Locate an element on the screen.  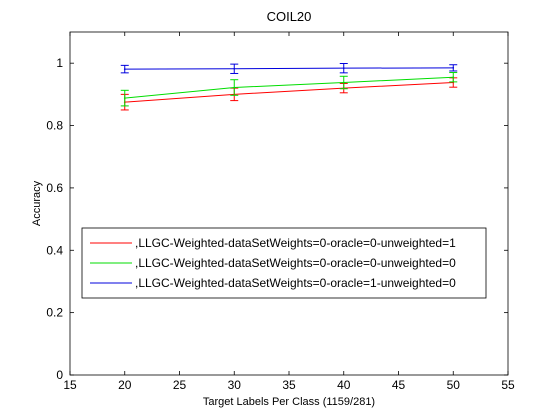
x-tick-label: 25 is located at coordinates (180, 385).